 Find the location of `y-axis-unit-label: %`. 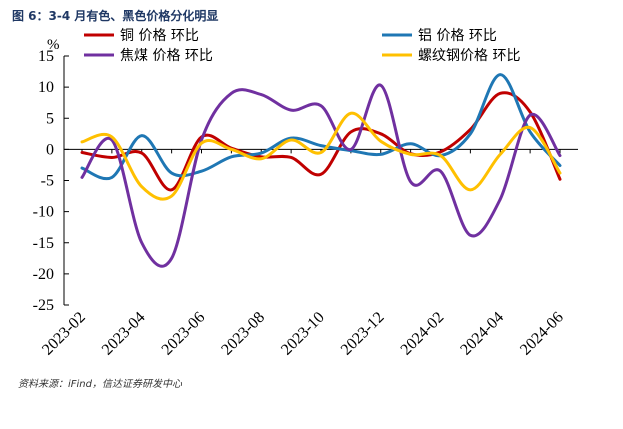

y-axis-unit-label: % is located at coordinates (53, 45).